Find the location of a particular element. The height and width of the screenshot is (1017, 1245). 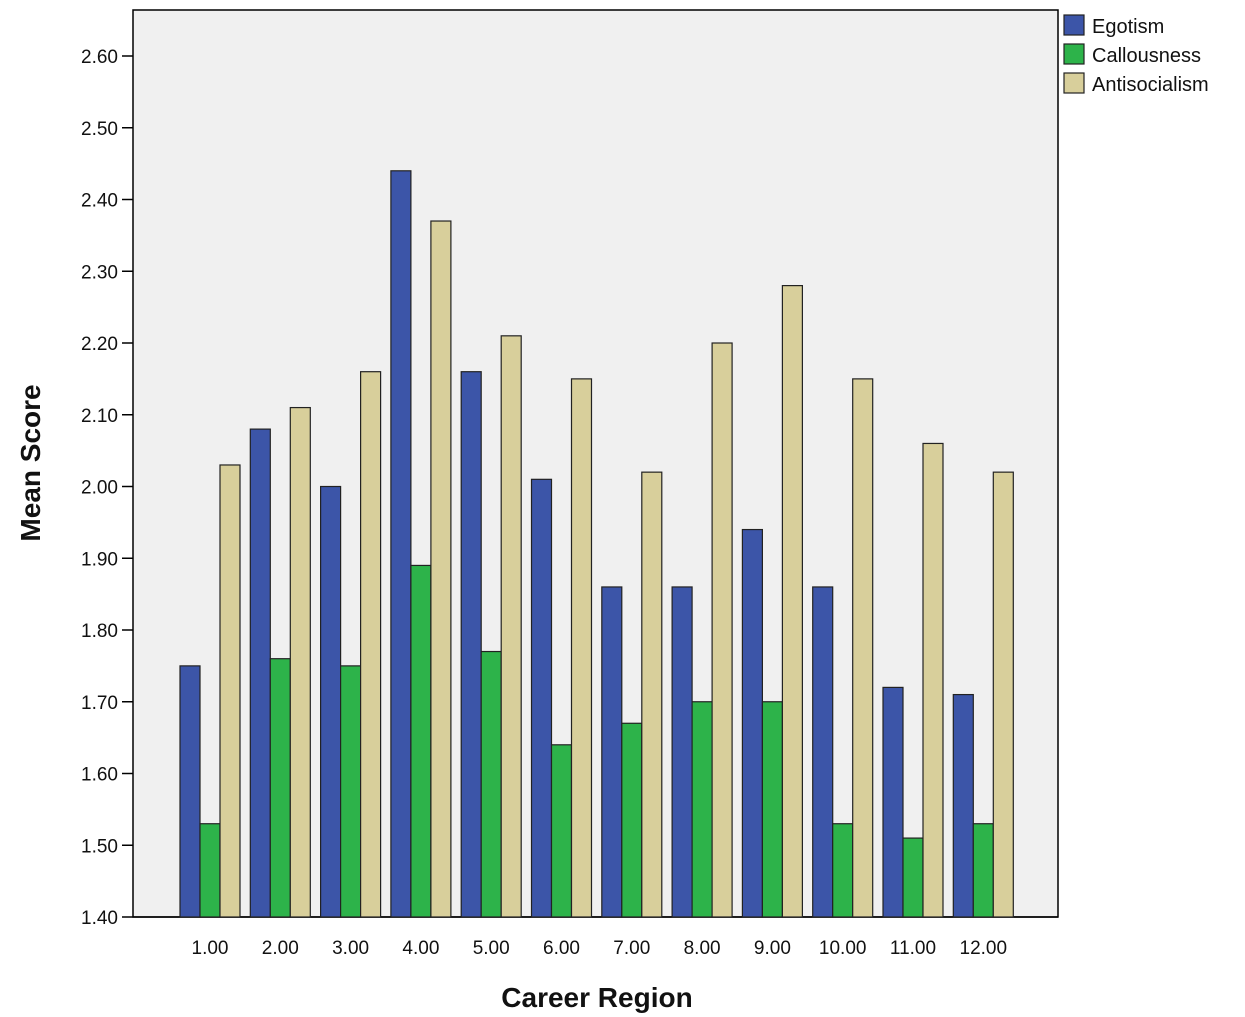

x-tick-label: 7.00 is located at coordinates (631, 948).